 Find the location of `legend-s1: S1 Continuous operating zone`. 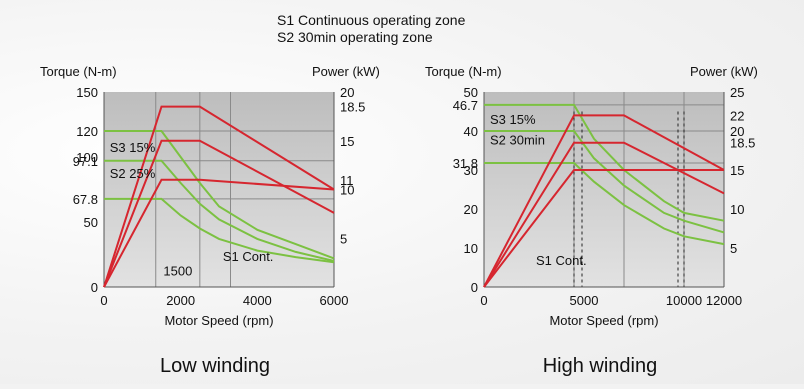

legend-s1: S1 Continuous operating zone is located at coordinates (371, 20).